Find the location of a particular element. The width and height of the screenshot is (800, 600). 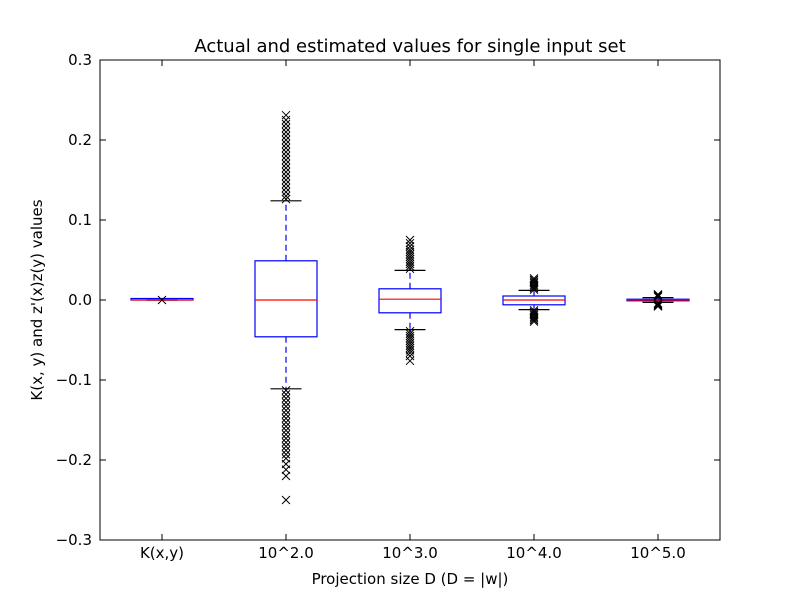

x-tick-label: 10^5.0 is located at coordinates (658, 553).